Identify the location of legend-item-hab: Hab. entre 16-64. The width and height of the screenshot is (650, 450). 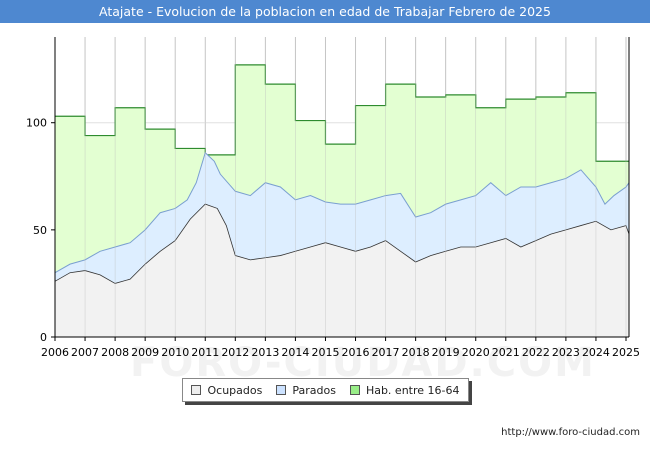
(404, 390).